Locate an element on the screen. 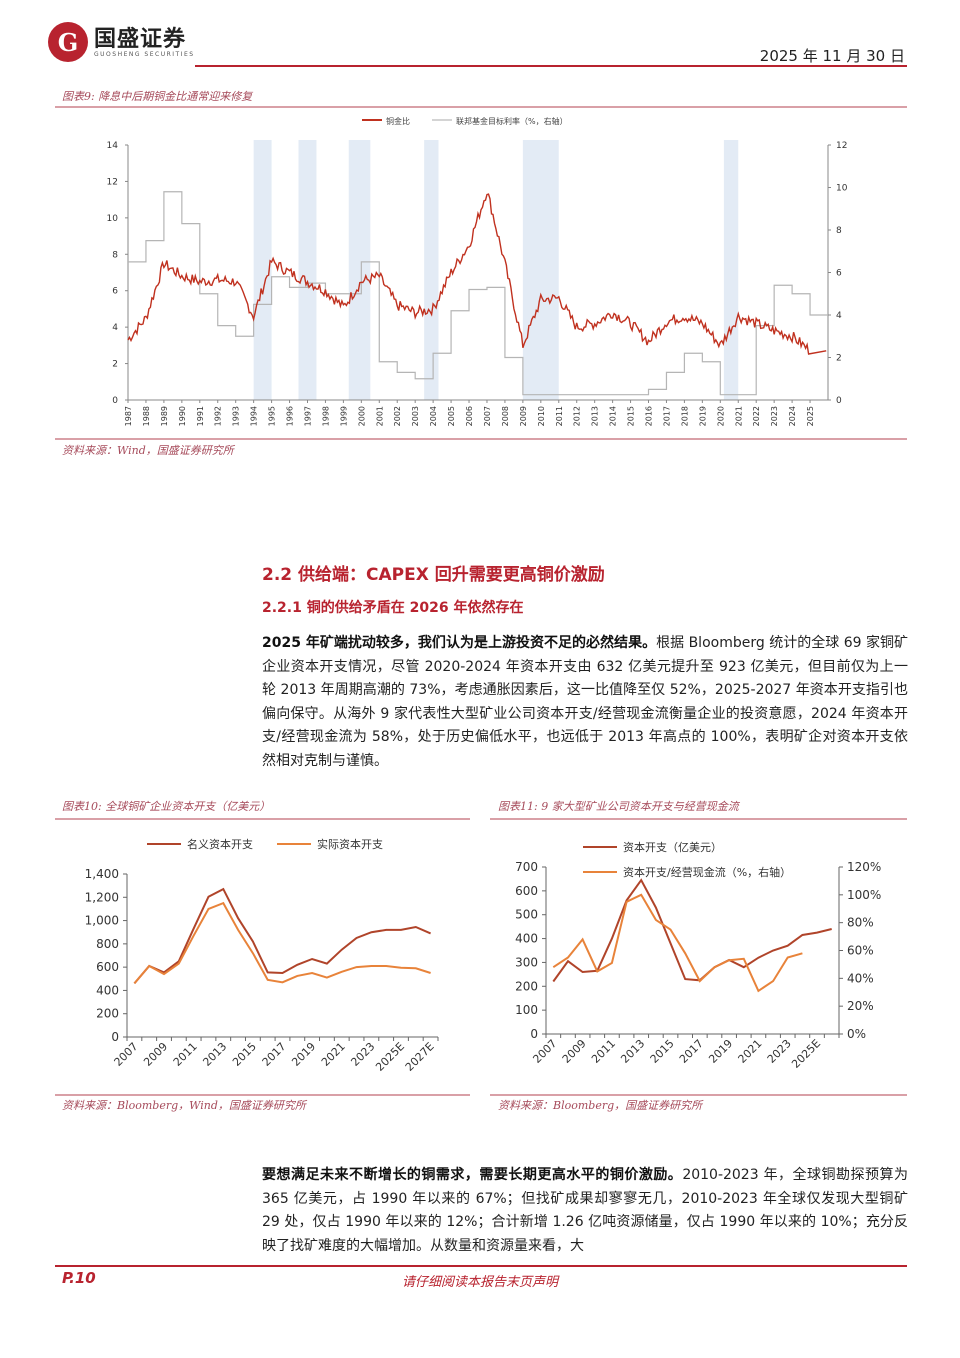 This screenshot has height=1358, width=960. svg-text: 1995 is located at coordinates (272, 416).